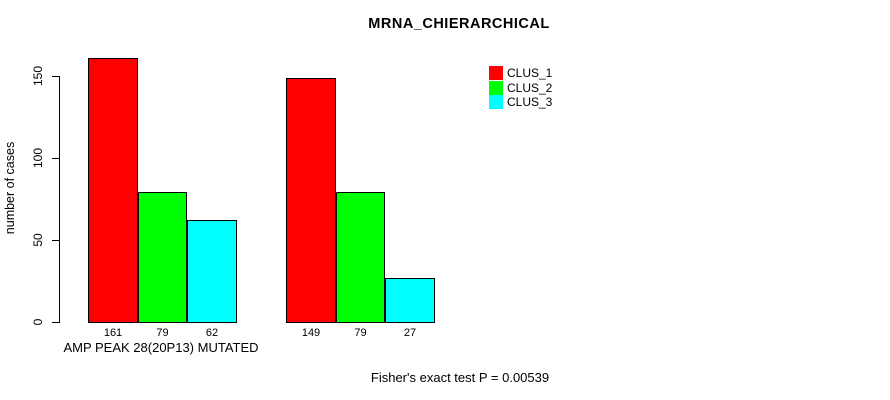  Describe the element at coordinates (161, 347) in the screenshot. I see `x-axis-label: AMP PEAK 28(20P13) MUTATED` at that location.